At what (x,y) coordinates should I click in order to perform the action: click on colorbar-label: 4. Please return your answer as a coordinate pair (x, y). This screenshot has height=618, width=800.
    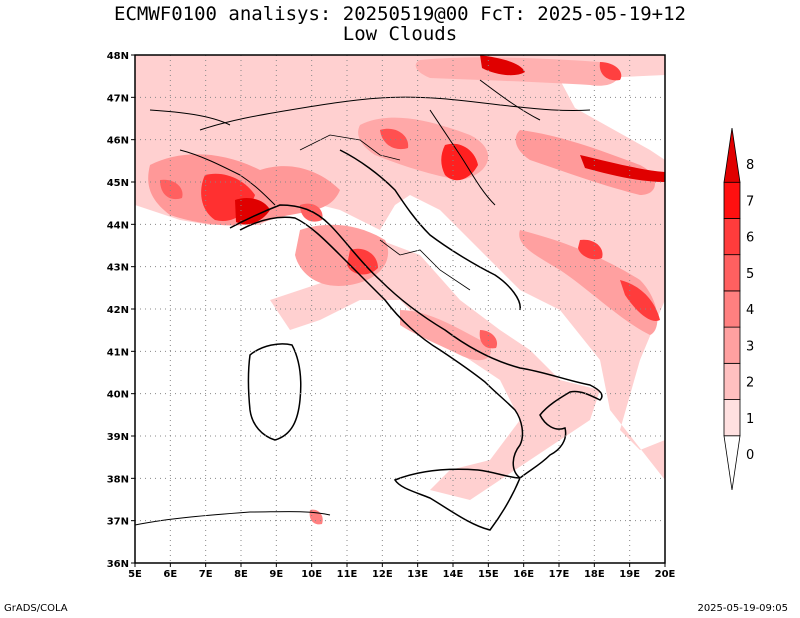
    Looking at the image, I should click on (750, 310).